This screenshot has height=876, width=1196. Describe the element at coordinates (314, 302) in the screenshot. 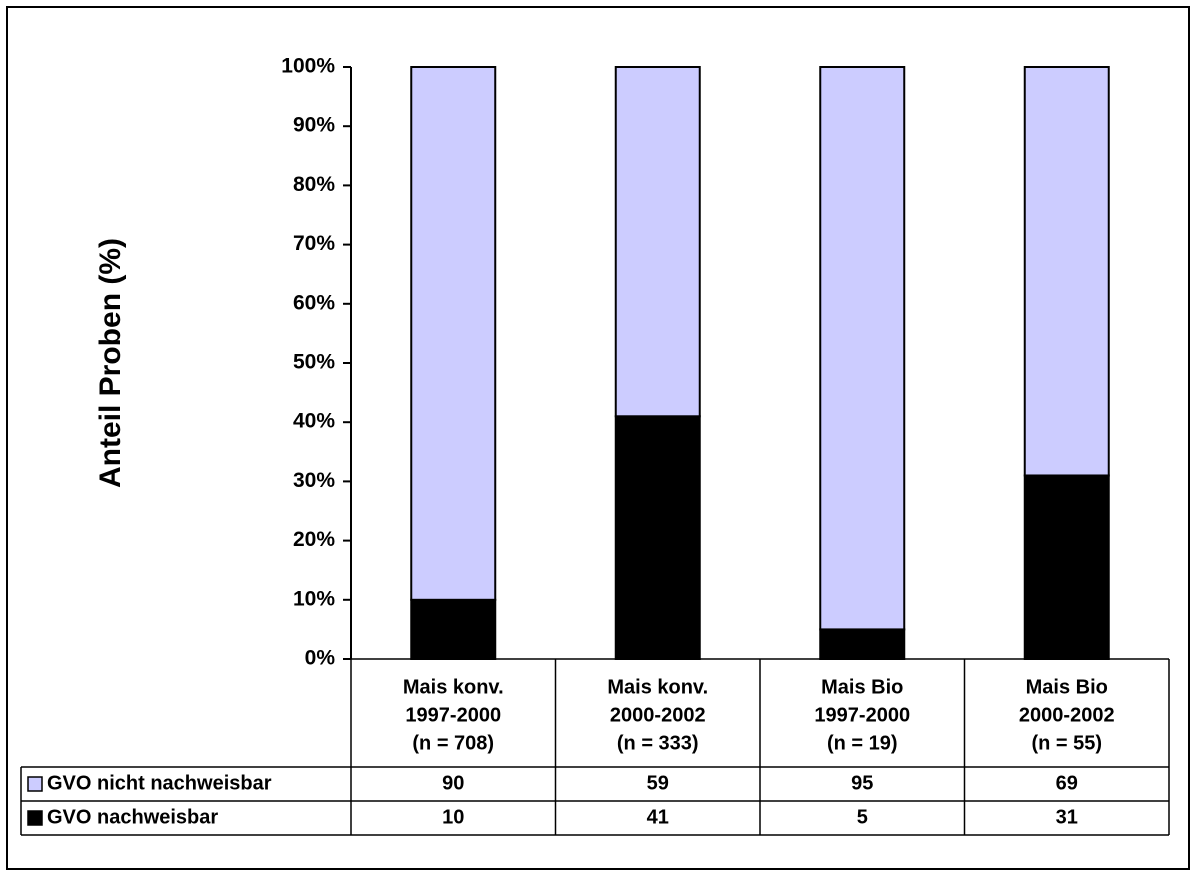

I see `y-tick-label: 60%` at that location.